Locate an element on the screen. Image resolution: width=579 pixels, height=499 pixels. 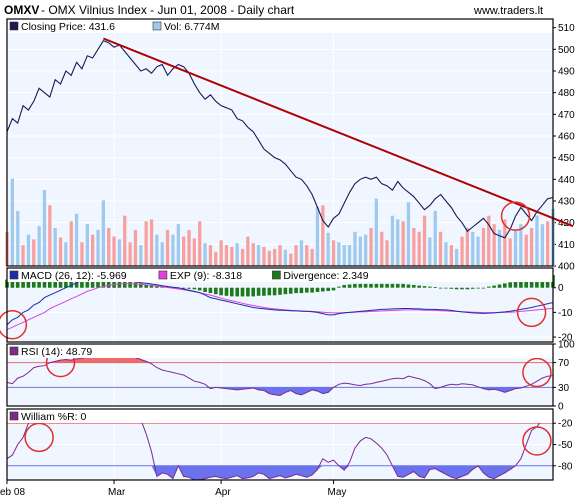
legend-label: William %R: 0 is located at coordinates (53, 417).